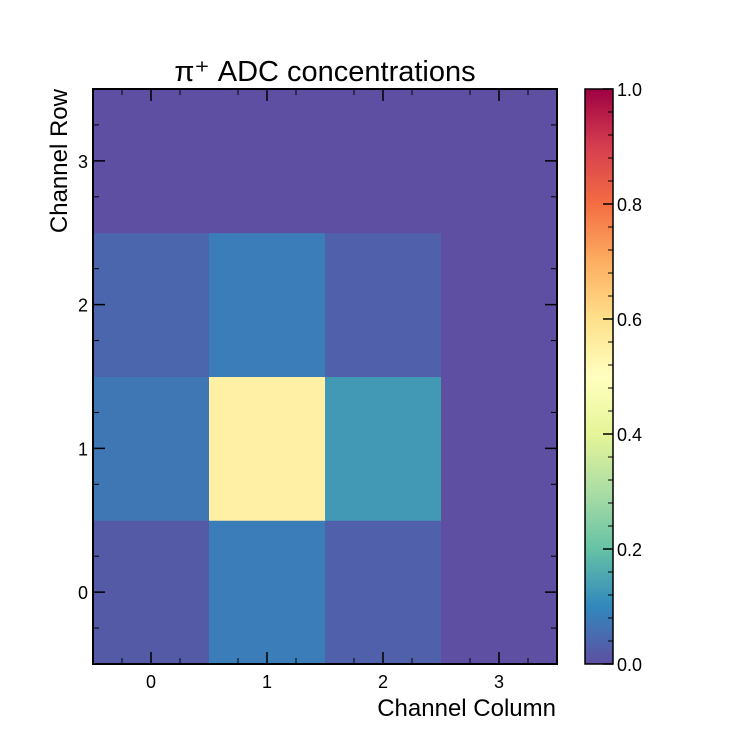 This screenshot has width=747, height=747. What do you see at coordinates (499, 682) in the screenshot?
I see `x-tick-label: 3` at bounding box center [499, 682].